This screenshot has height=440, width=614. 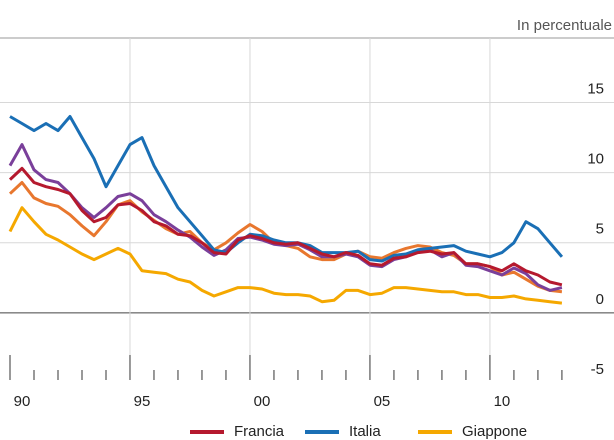 What do you see at coordinates (142, 401) in the screenshot?
I see `x-tick-label: 95` at bounding box center [142, 401].